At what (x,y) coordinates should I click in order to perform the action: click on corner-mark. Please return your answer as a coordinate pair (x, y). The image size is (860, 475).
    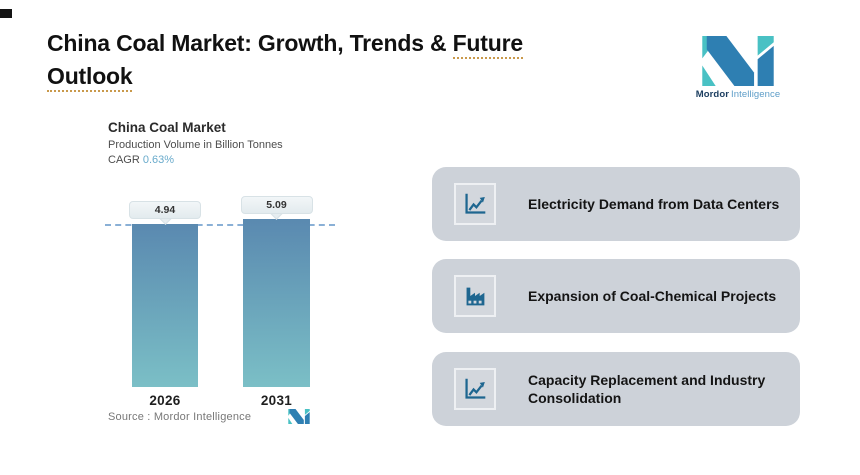
    Looking at the image, I should click on (6, 13).